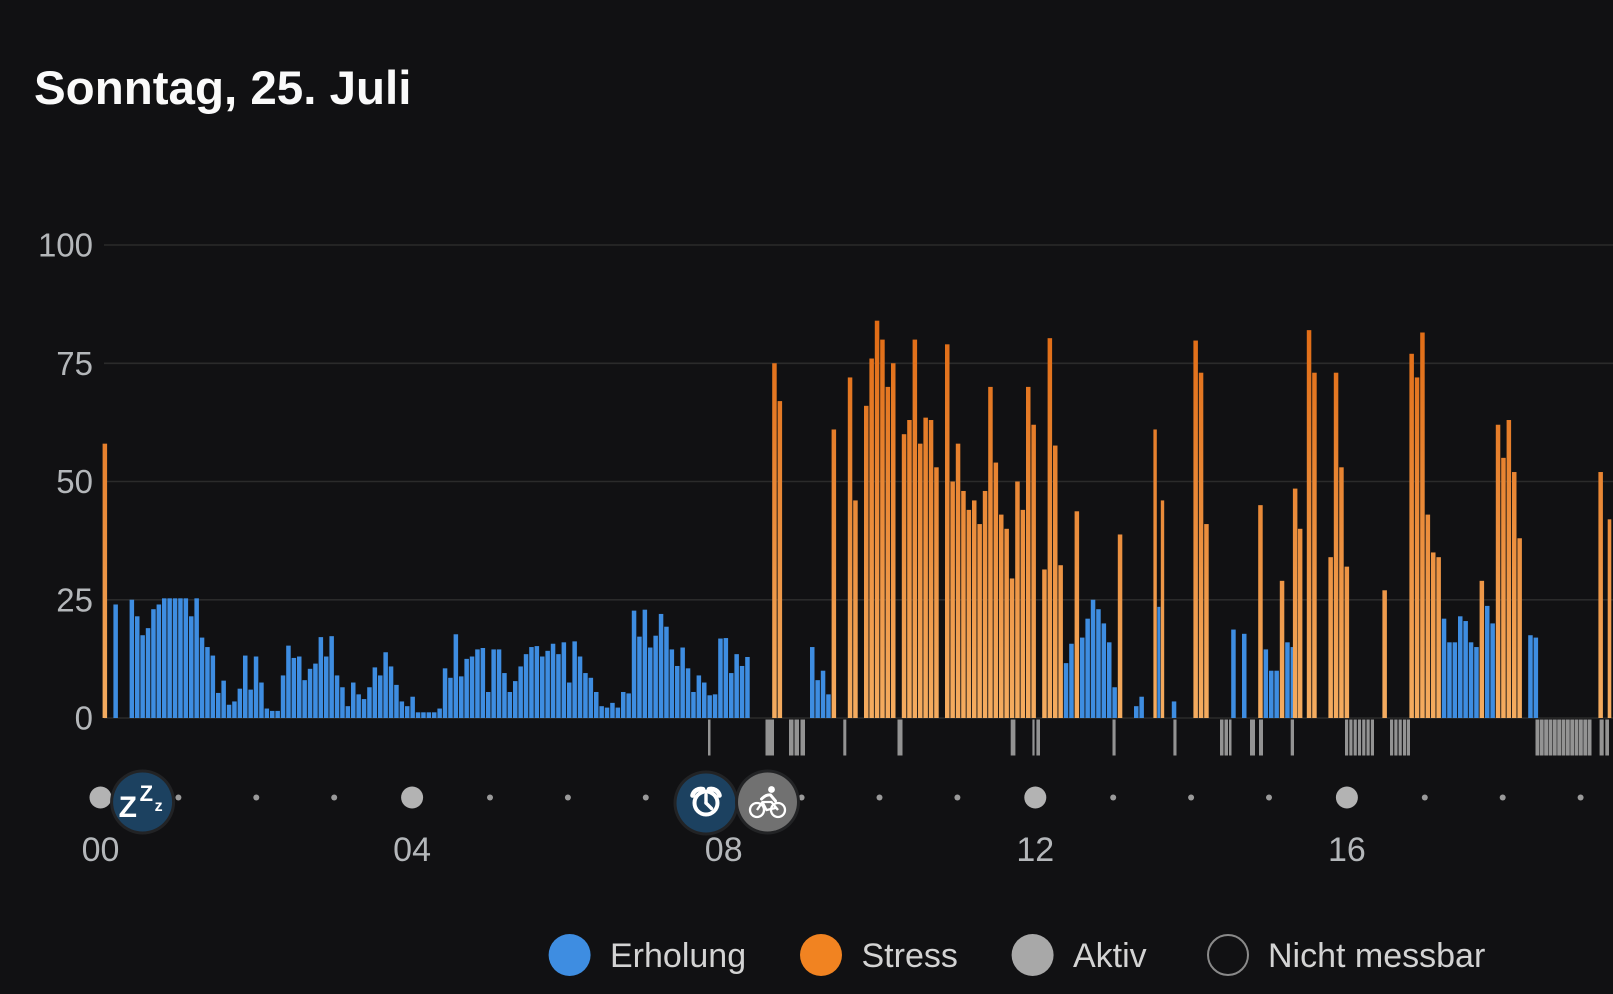  What do you see at coordinates (724, 850) in the screenshot?
I see `svg-text: 08` at bounding box center [724, 850].